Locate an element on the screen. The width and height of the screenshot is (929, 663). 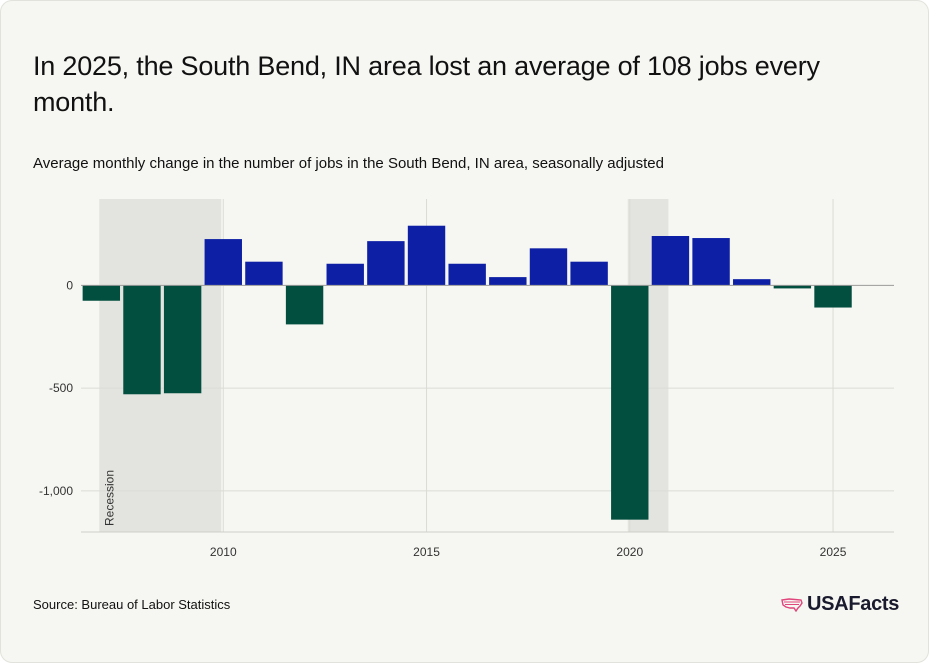
recession-label: Recession is located at coordinates (109, 498).